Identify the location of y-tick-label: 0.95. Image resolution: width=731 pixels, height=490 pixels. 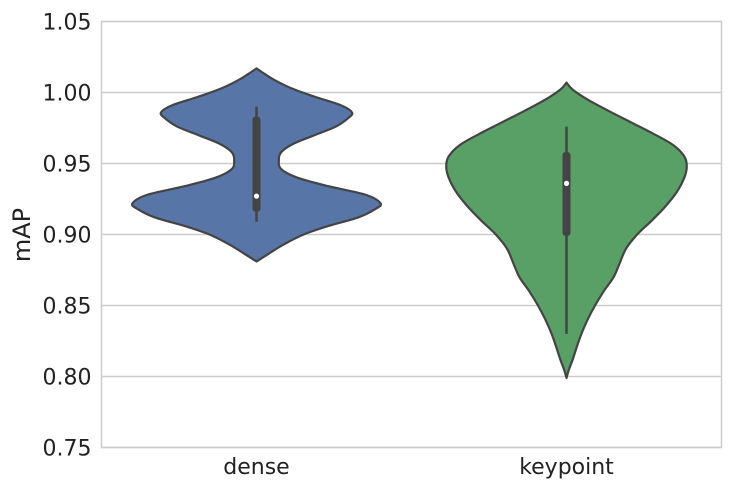
(67, 165).